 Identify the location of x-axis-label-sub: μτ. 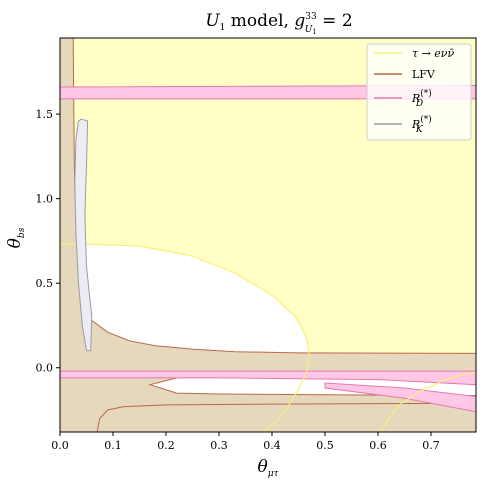
(274, 474).